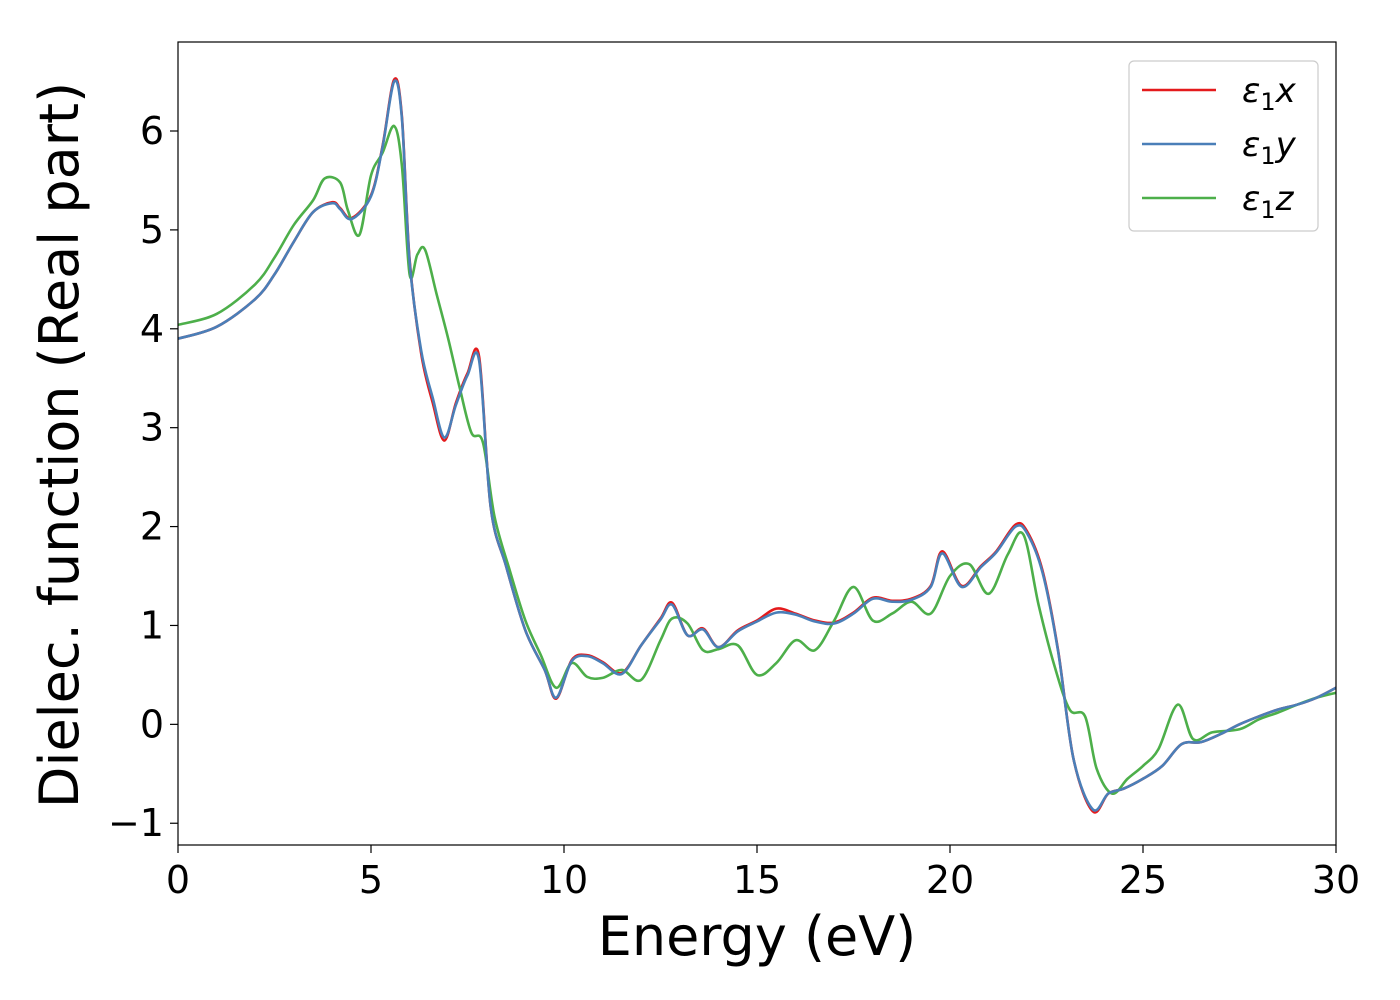 The width and height of the screenshot is (1400, 1000). I want to click on x-axis-title: Energy (eV), so click(757, 936).